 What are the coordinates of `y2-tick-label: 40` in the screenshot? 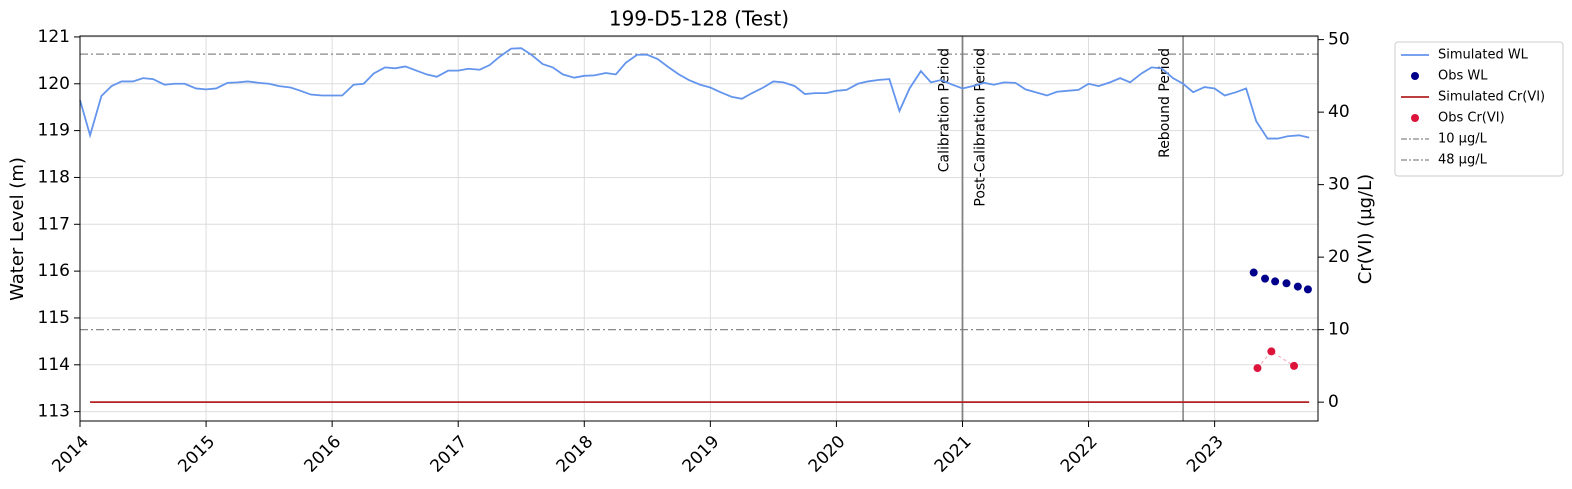 It's located at (1339, 112).